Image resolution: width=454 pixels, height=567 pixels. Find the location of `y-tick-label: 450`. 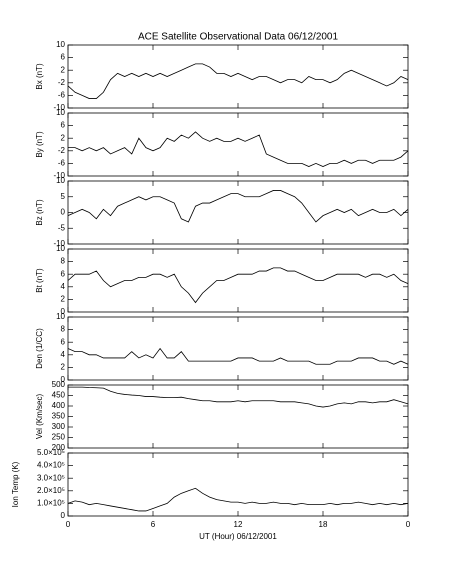

y-tick-label: 450 is located at coordinates (59, 395).